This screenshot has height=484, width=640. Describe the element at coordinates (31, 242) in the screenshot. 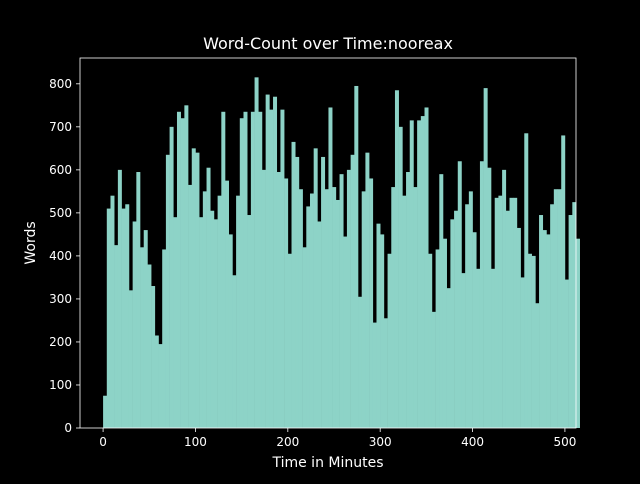

I see `y-axis-label: Words` at that location.